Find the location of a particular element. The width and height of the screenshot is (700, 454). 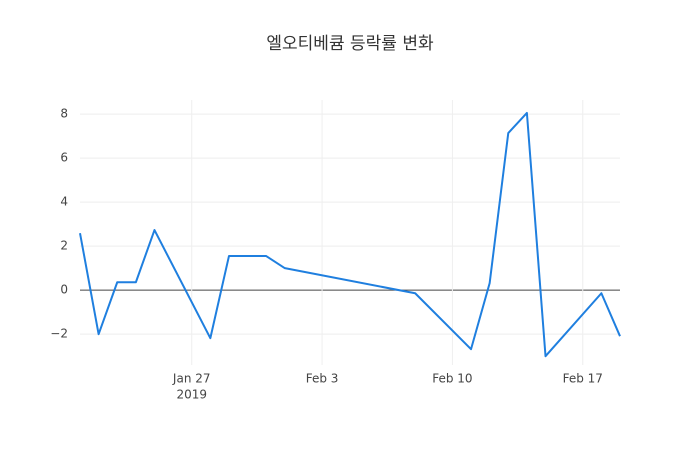

x-tick-label: Feb 10 is located at coordinates (452, 379).